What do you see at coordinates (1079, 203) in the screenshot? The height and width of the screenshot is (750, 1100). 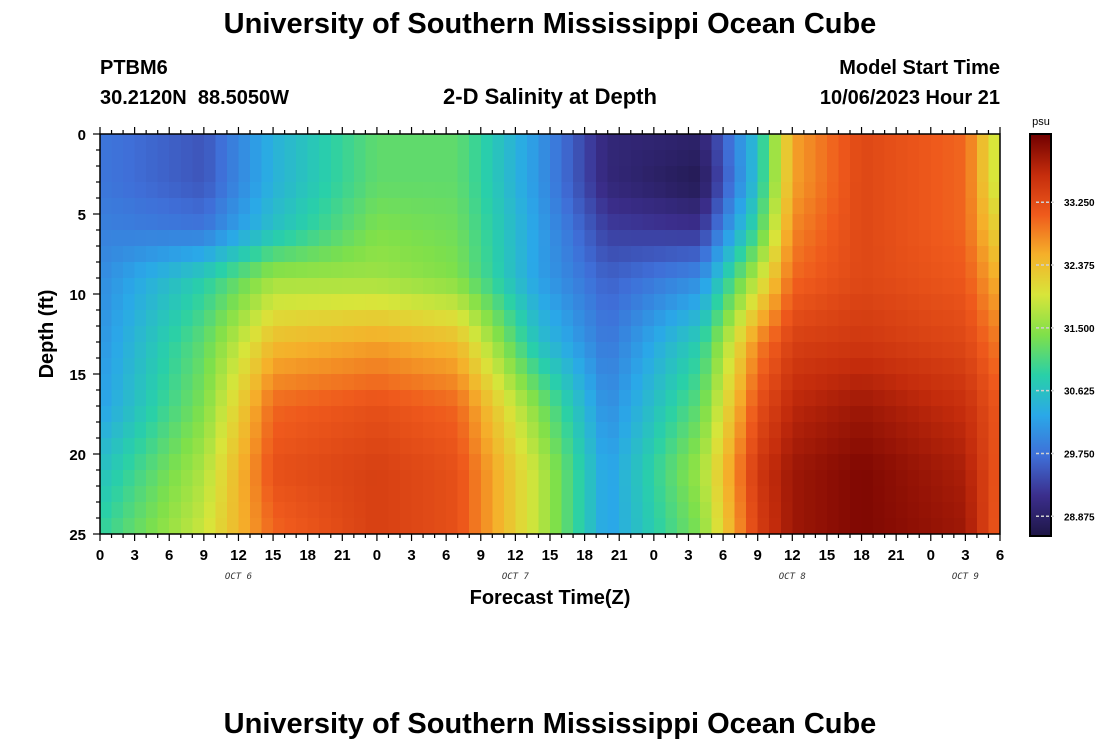 I see `colorbar-tick-label: 33.250` at bounding box center [1079, 203].